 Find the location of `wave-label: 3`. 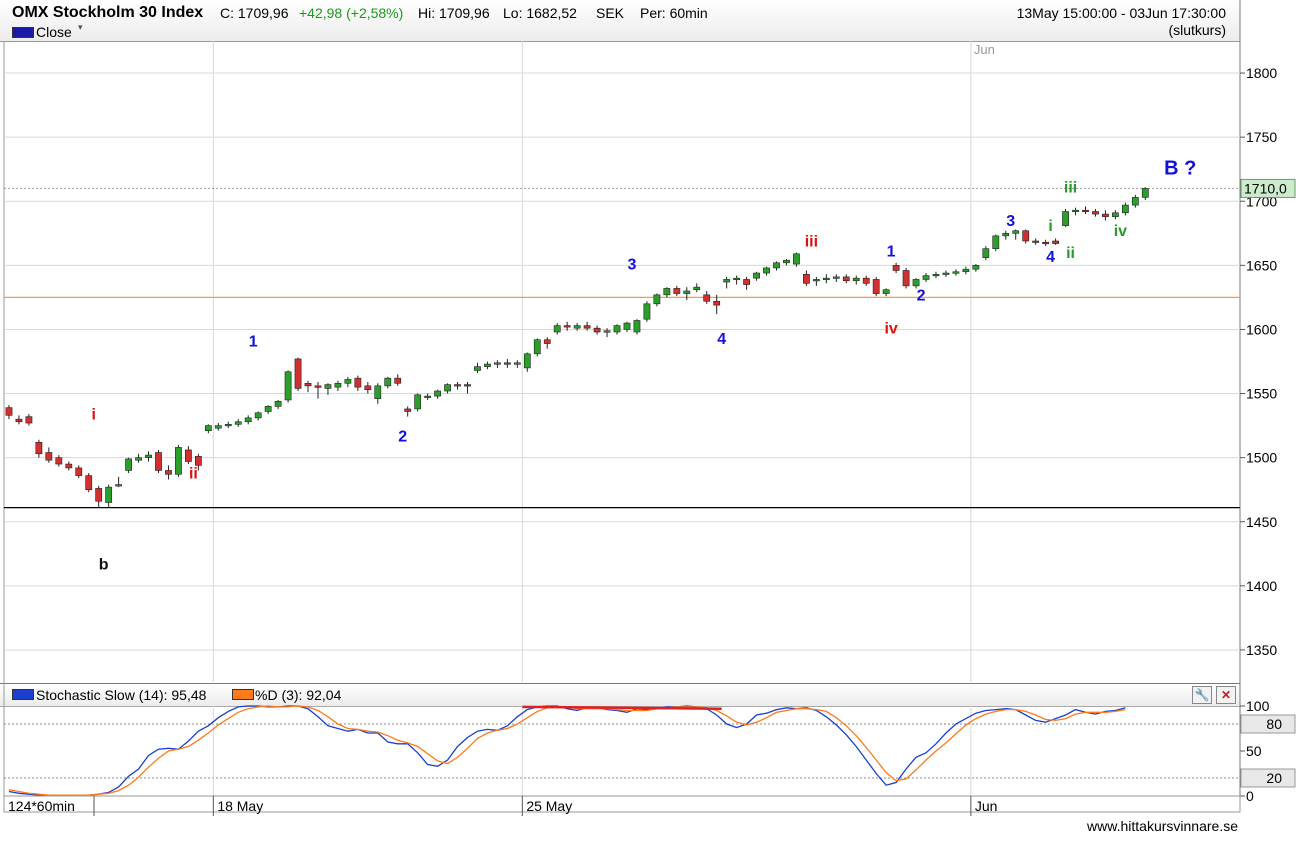

wave-label: 3 is located at coordinates (1010, 221).